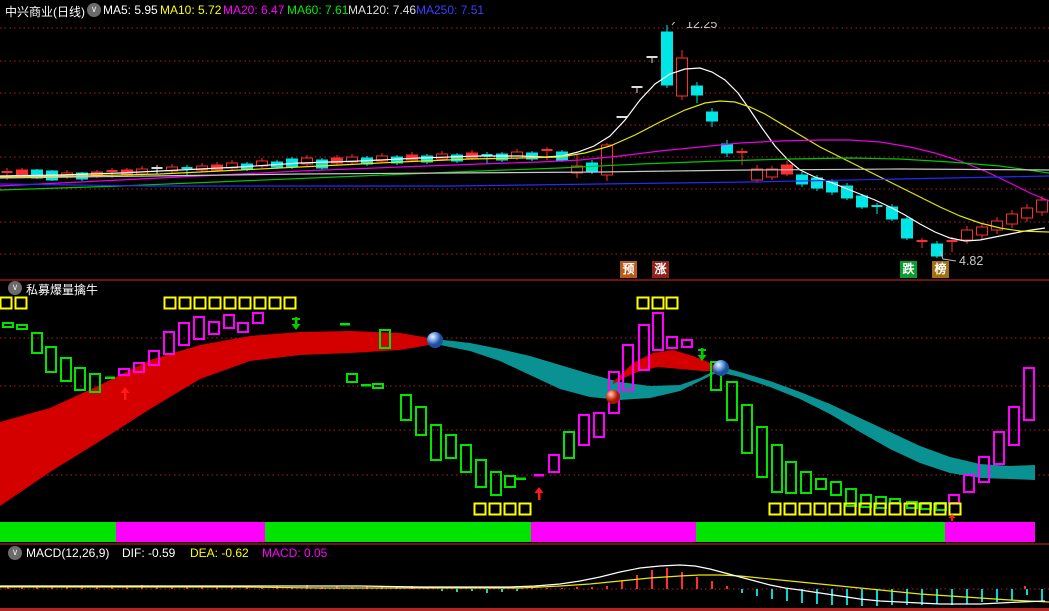  I want to click on macd-chart, so click(524, 585).